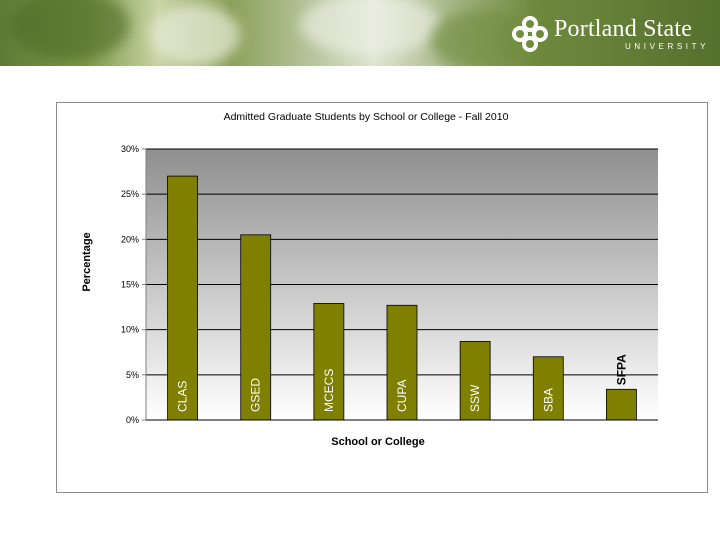 This screenshot has width=720, height=540. What do you see at coordinates (402, 396) in the screenshot?
I see `bar-label: CUPA` at bounding box center [402, 396].